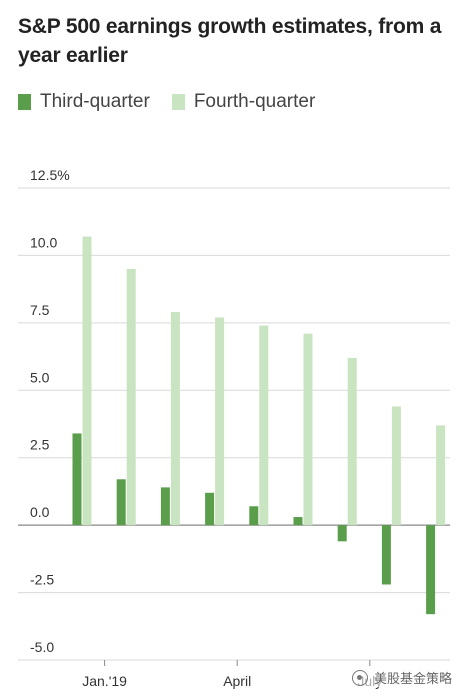 The image size is (457, 697). Describe the element at coordinates (237, 681) in the screenshot. I see `x-tick-label: April` at that location.